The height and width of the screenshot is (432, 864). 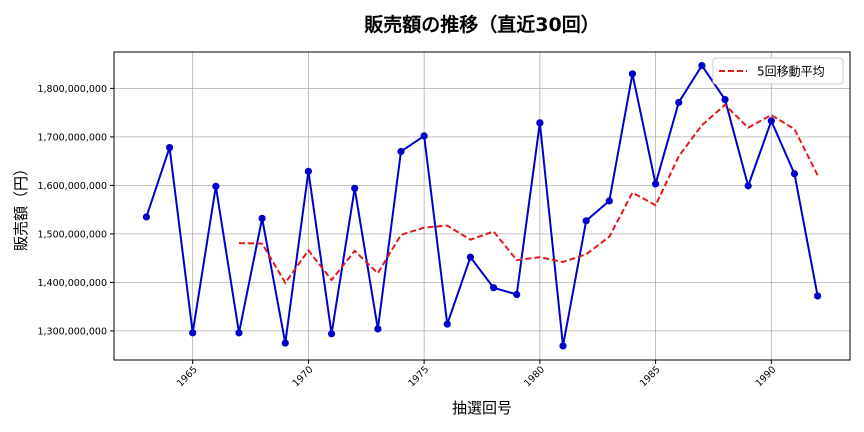 What do you see at coordinates (766, 376) in the screenshot?
I see `x-tick-label: 1990` at bounding box center [766, 376].